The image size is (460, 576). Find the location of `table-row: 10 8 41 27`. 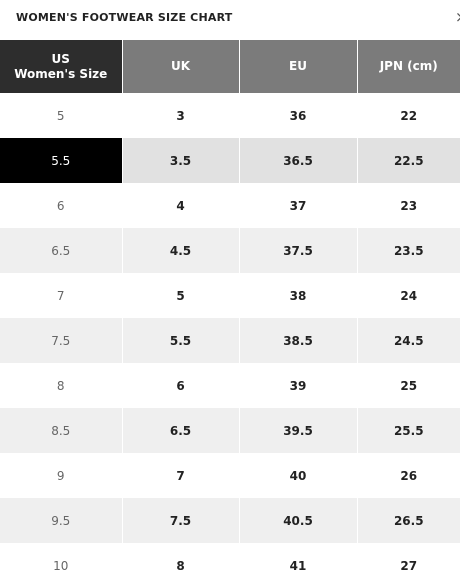

table-row: 10 8 41 27 is located at coordinates (230, 559).